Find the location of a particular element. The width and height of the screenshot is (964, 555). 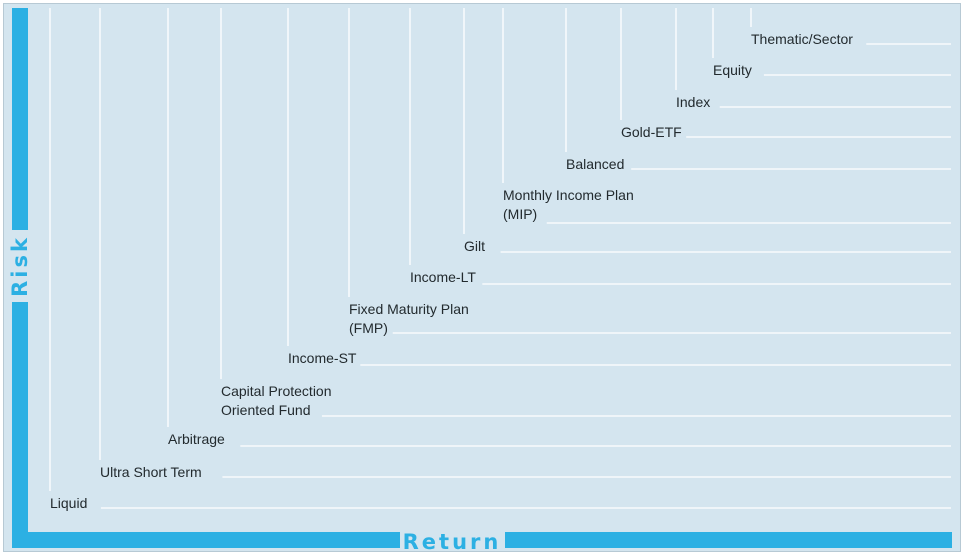

category-label: Arbitrage is located at coordinates (196, 439).